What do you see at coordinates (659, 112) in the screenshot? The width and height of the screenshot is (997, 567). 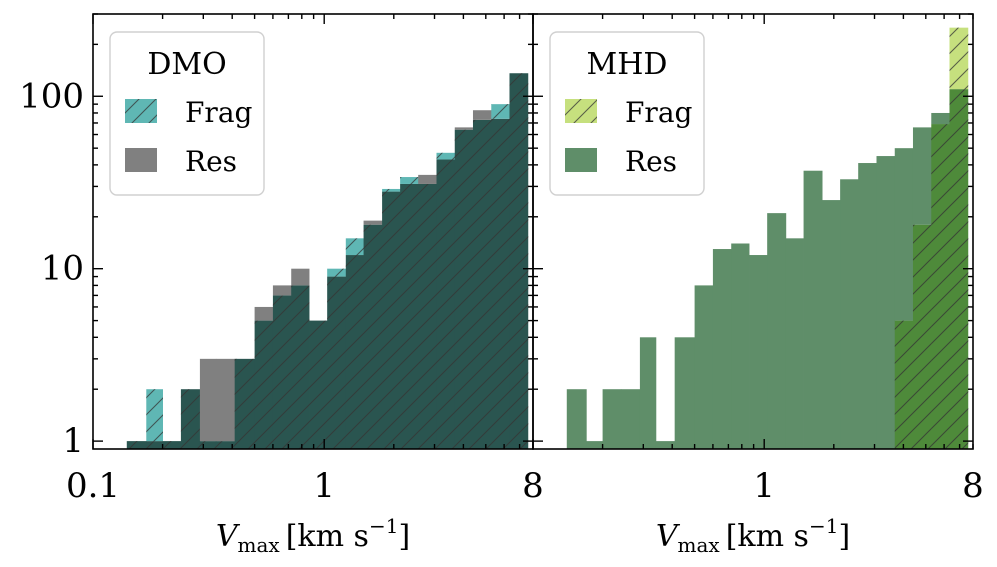 I see `mhd-legend-frag-label: Frag` at bounding box center [659, 112].